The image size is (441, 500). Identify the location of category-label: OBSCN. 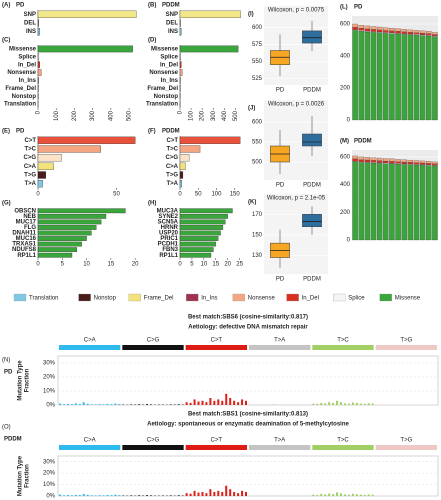
(25, 211).